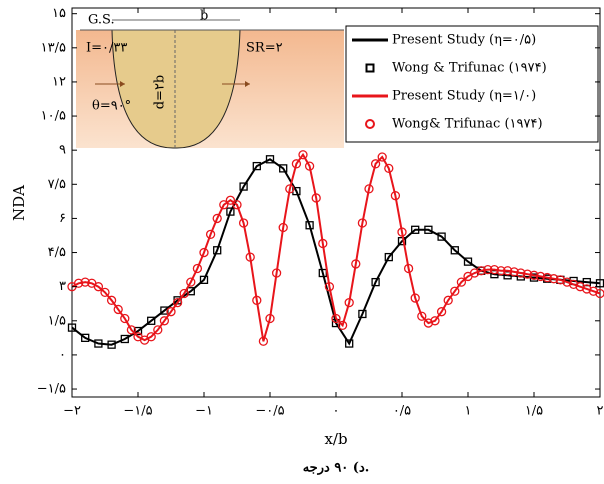  What do you see at coordinates (176, 89) in the screenshot?
I see `canyon` at bounding box center [176, 89].